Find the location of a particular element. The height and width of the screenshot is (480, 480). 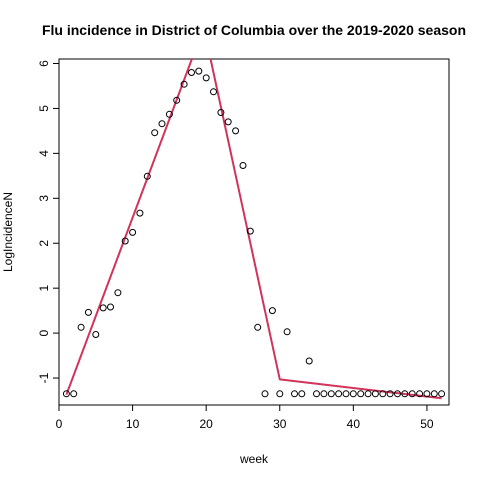

y-tick-label: 3 is located at coordinates (44, 198).